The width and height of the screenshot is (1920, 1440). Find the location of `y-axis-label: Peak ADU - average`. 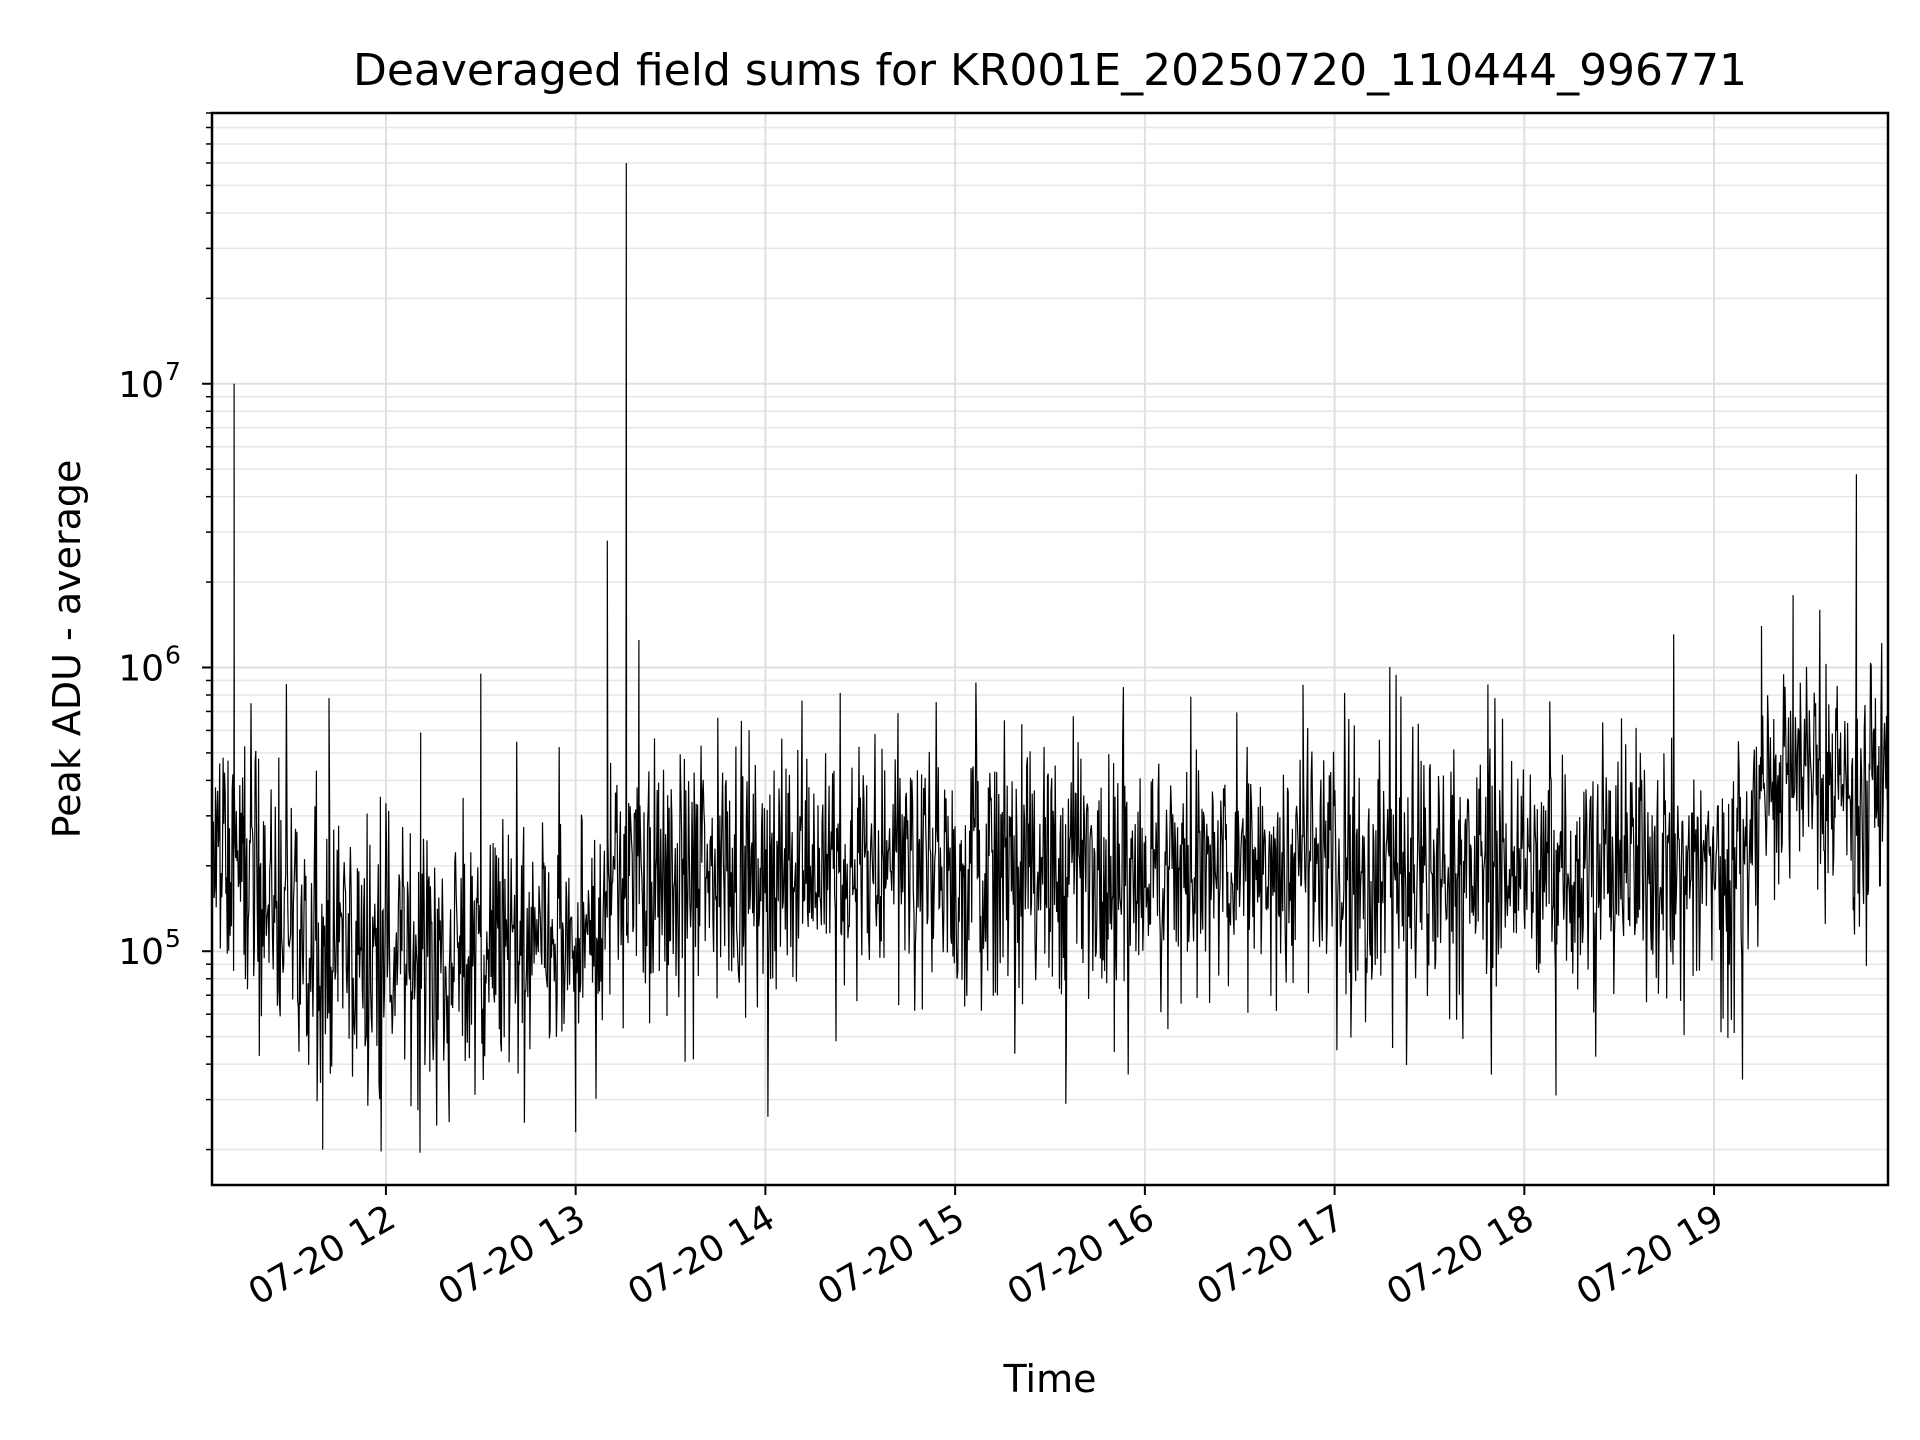

y-axis-label: Peak ADU - average is located at coordinates (67, 649).